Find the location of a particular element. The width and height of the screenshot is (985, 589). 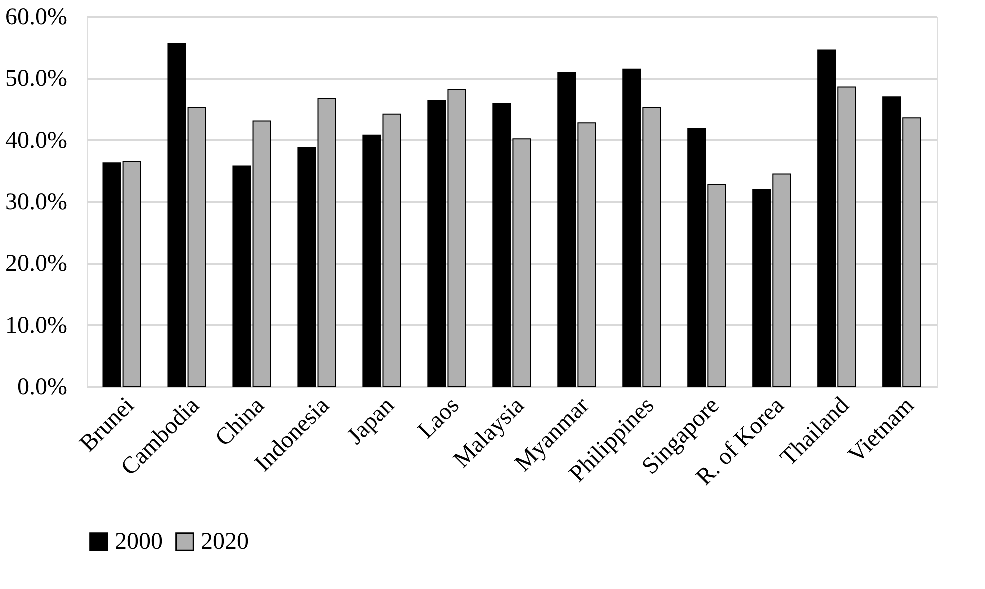

y-tick-label: 40.0% is located at coordinates (37, 141).